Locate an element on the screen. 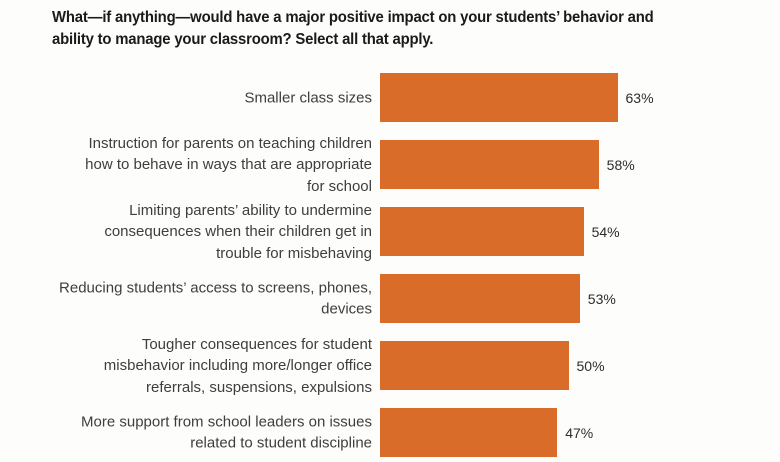 This screenshot has width=780, height=462. category-label-line: misbehavior including more/longer office is located at coordinates (237, 365).